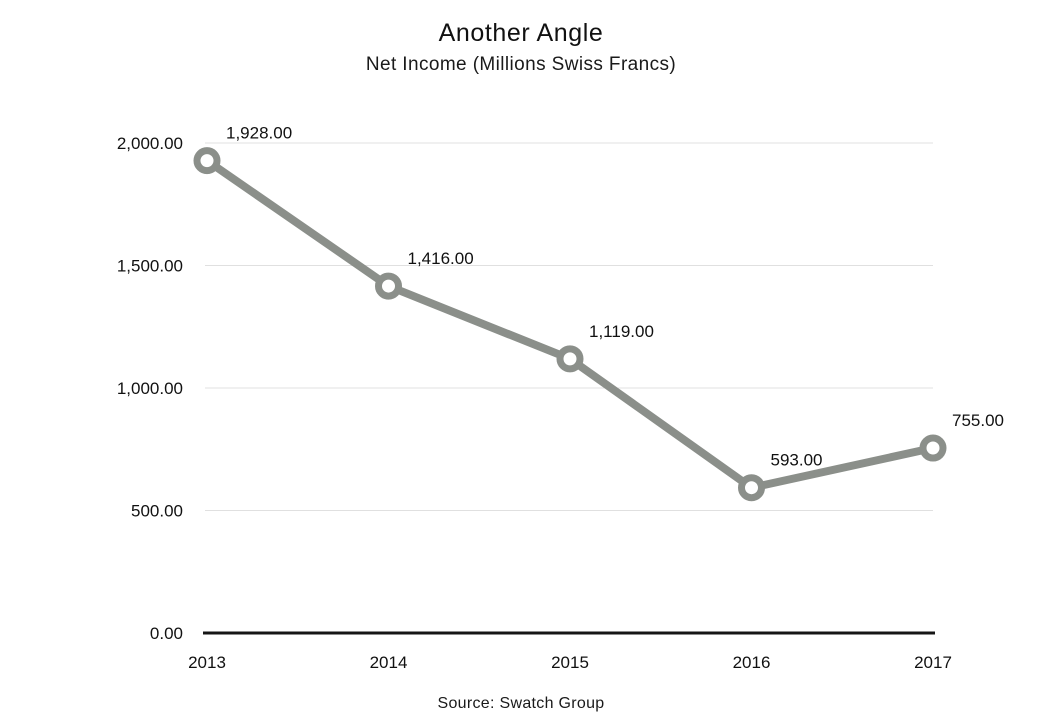 The width and height of the screenshot is (1042, 725). Describe the element at coordinates (150, 266) in the screenshot. I see `y-tick-label: 1,500.00` at that location.